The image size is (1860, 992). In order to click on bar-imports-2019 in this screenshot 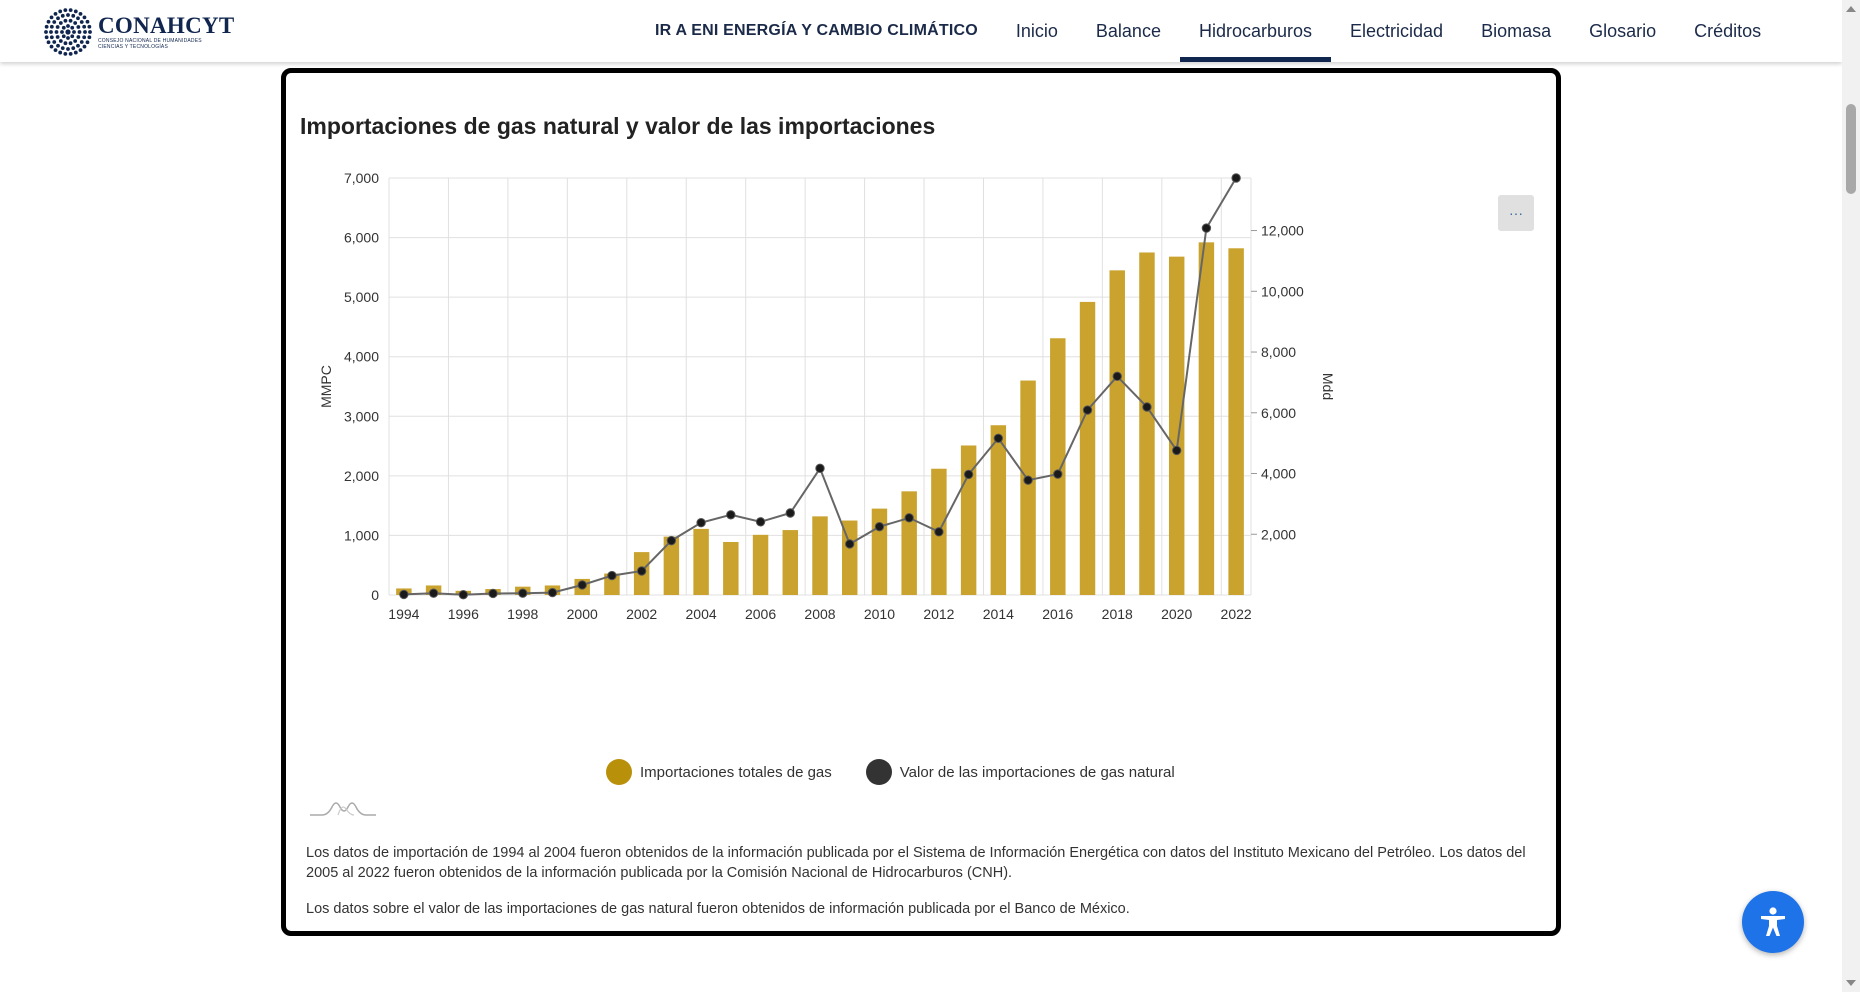, I will do `click(1147, 423)`.